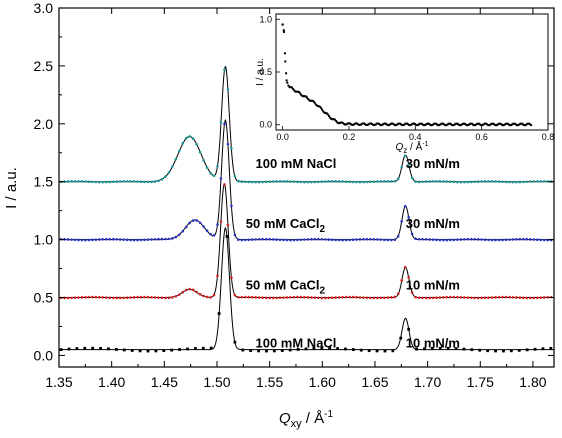 The width and height of the screenshot is (562, 438). What do you see at coordinates (425, 144) in the screenshot?
I see `inset-x-axis-unit-exponent: -1` at bounding box center [425, 144].